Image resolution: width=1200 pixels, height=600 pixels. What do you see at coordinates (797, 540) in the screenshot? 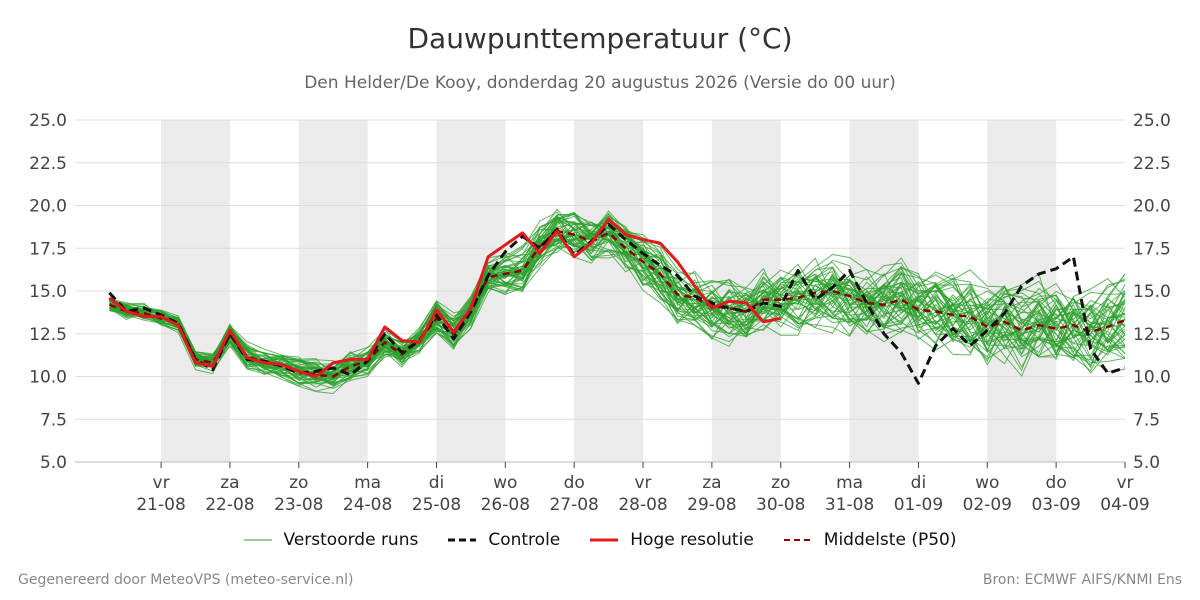
I see `legend-swatch-median` at bounding box center [797, 540].